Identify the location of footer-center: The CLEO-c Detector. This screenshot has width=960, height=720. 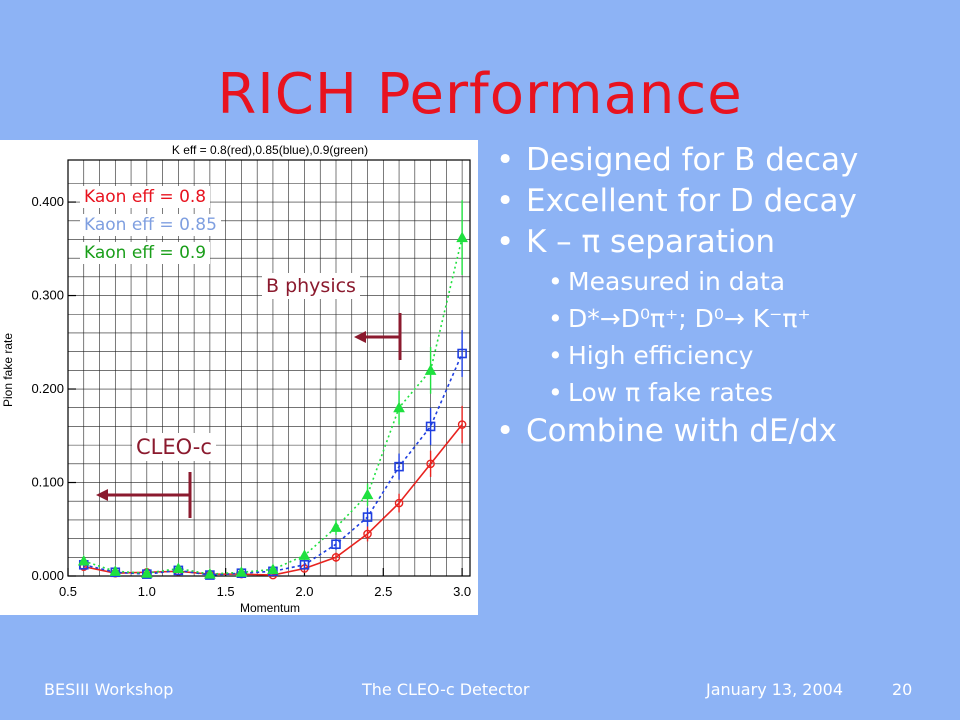
(446, 689).